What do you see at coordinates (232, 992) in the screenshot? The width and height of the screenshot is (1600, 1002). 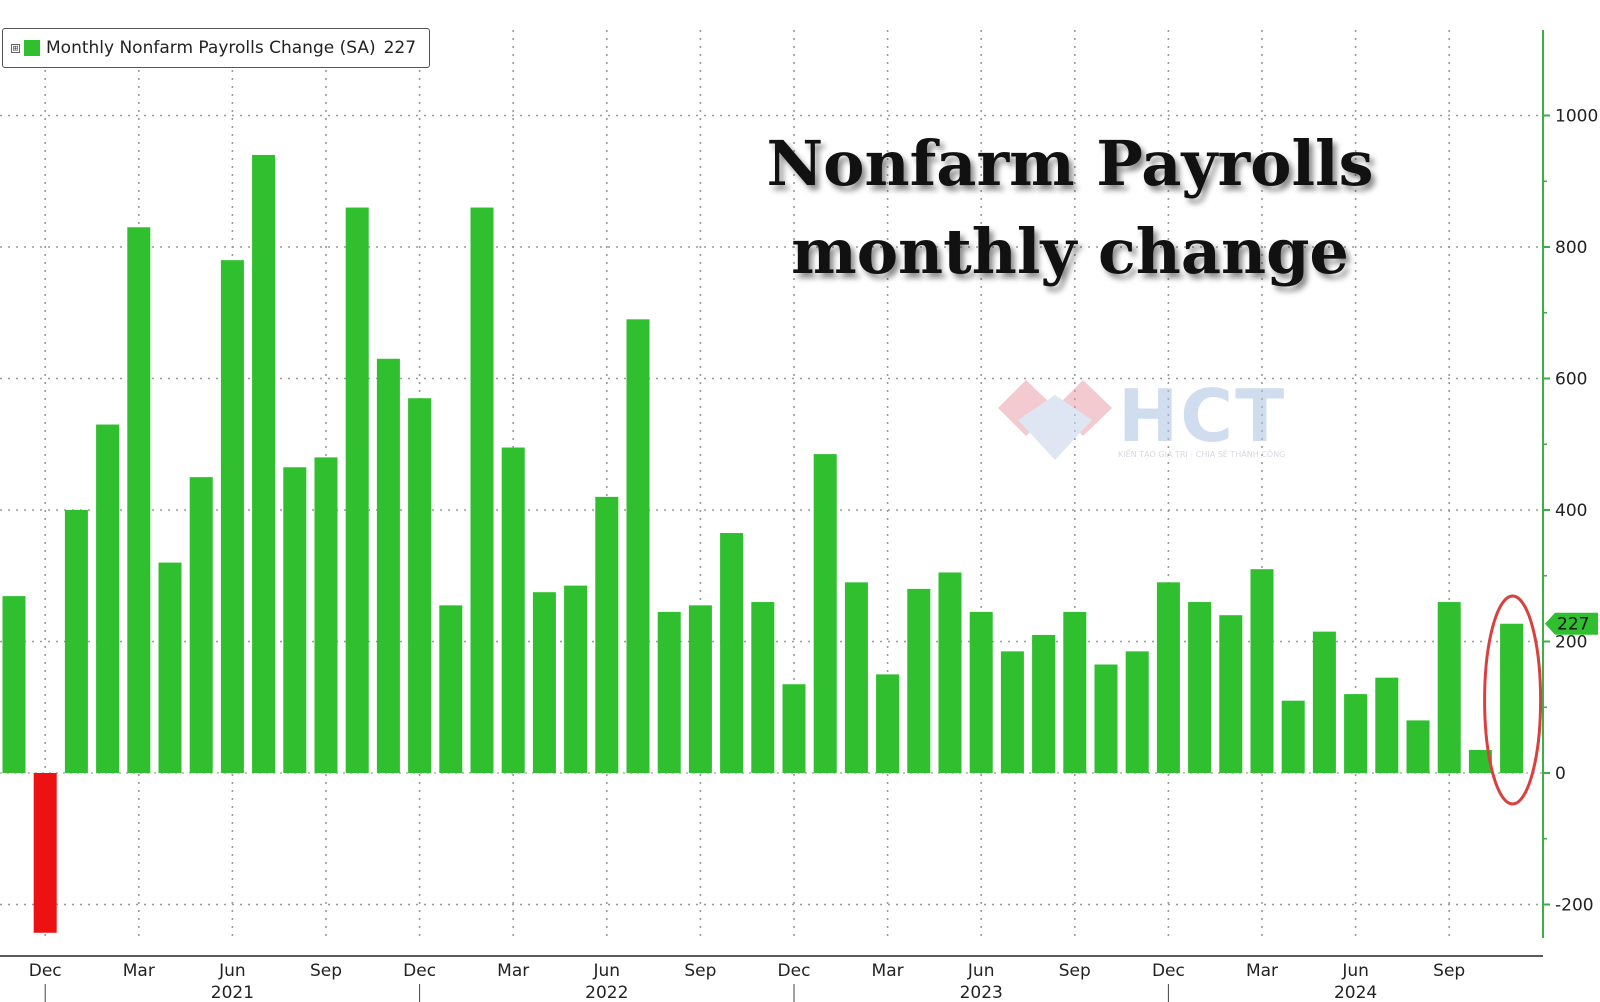 I see `x-year-label: 2021` at bounding box center [232, 992].